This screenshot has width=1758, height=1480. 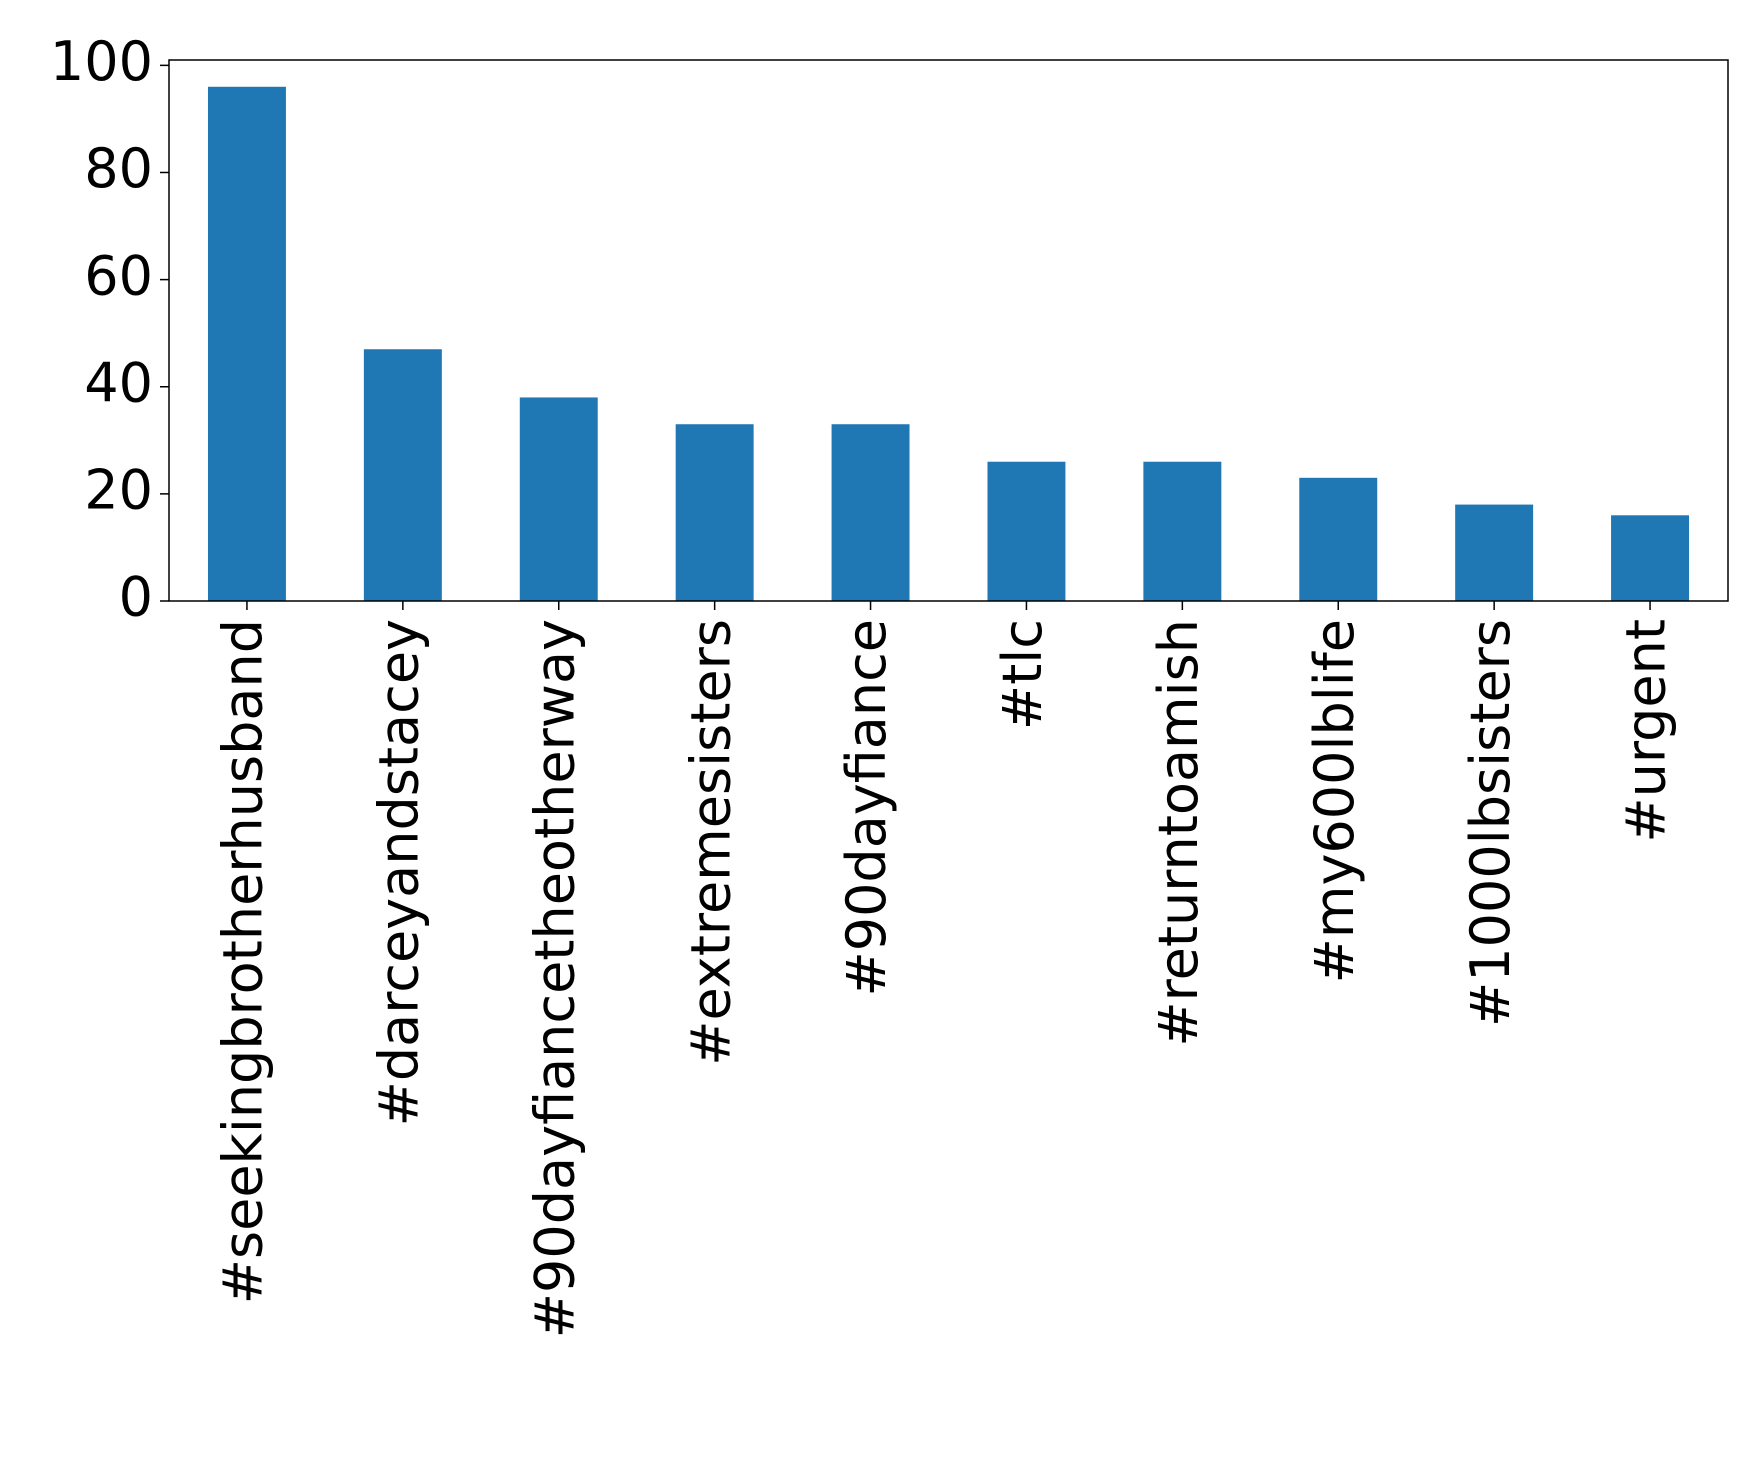 I want to click on y-tick-label: 60, so click(x=118, y=275).